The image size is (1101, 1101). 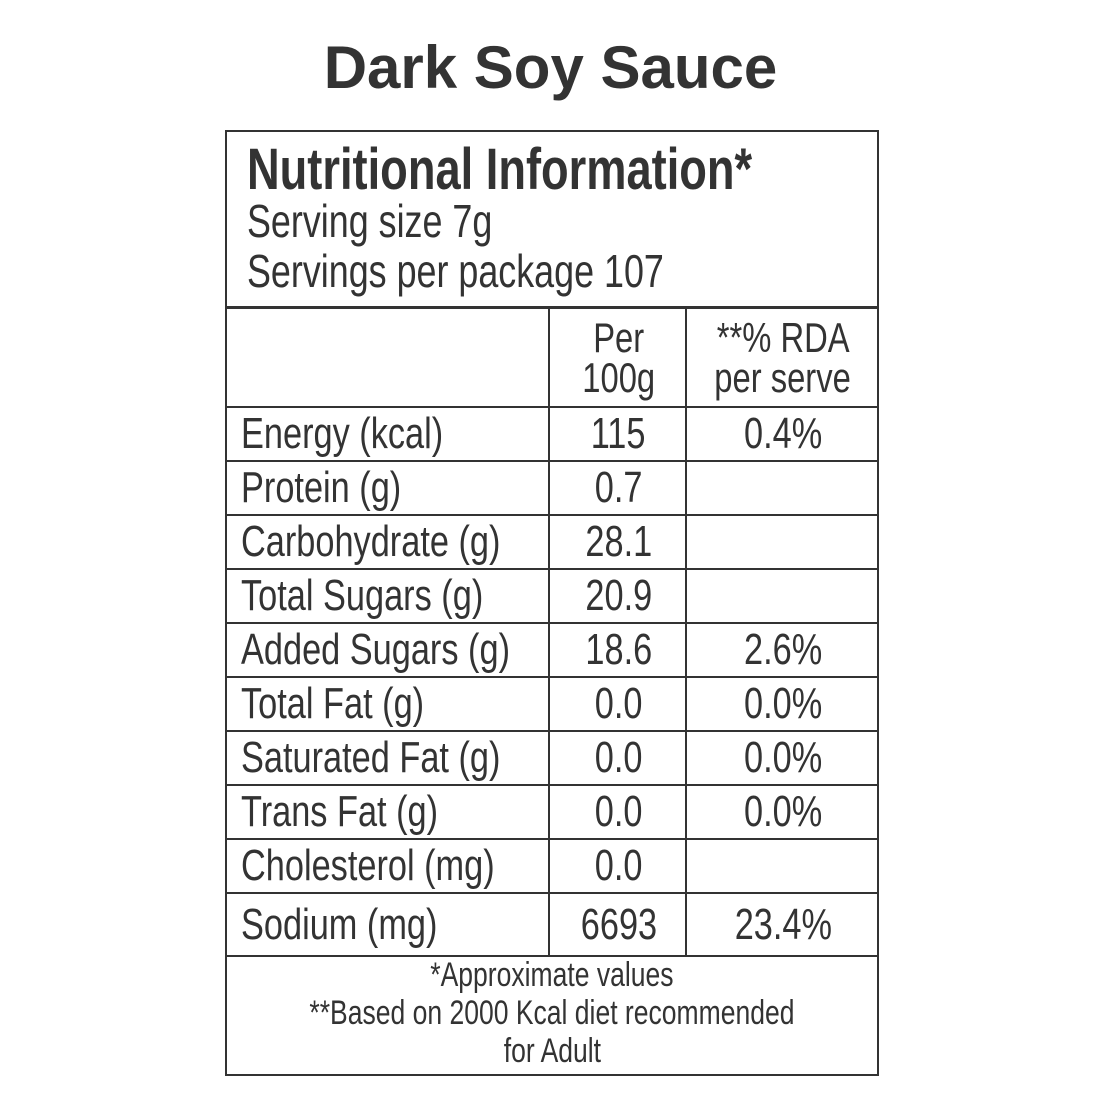 I want to click on table-row: Protein (g) 0.7, so click(x=552, y=489).